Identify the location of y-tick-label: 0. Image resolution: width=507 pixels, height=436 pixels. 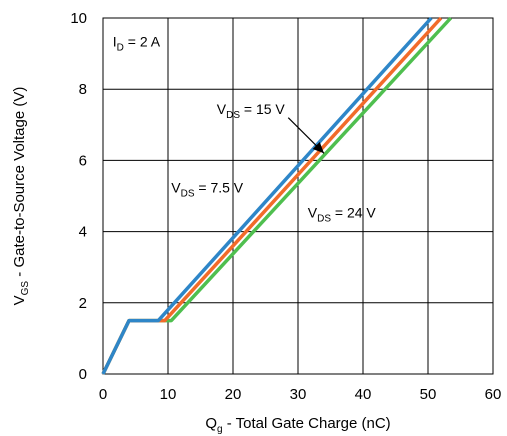
(83, 374).